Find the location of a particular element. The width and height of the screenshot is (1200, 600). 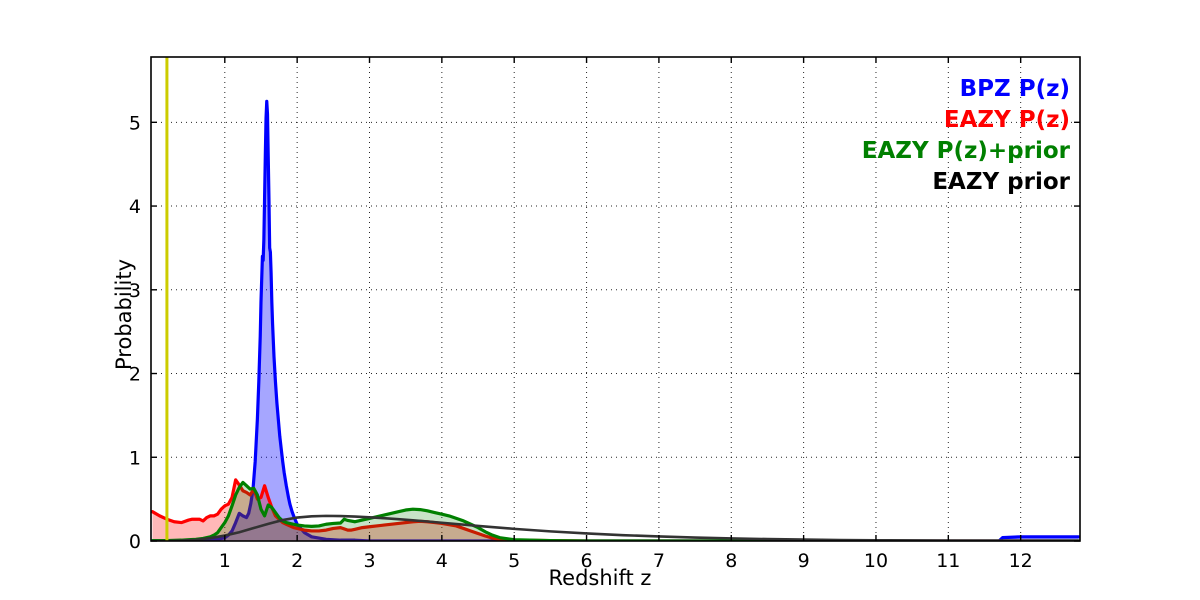

x-axis-label: Redshift z is located at coordinates (600, 578).